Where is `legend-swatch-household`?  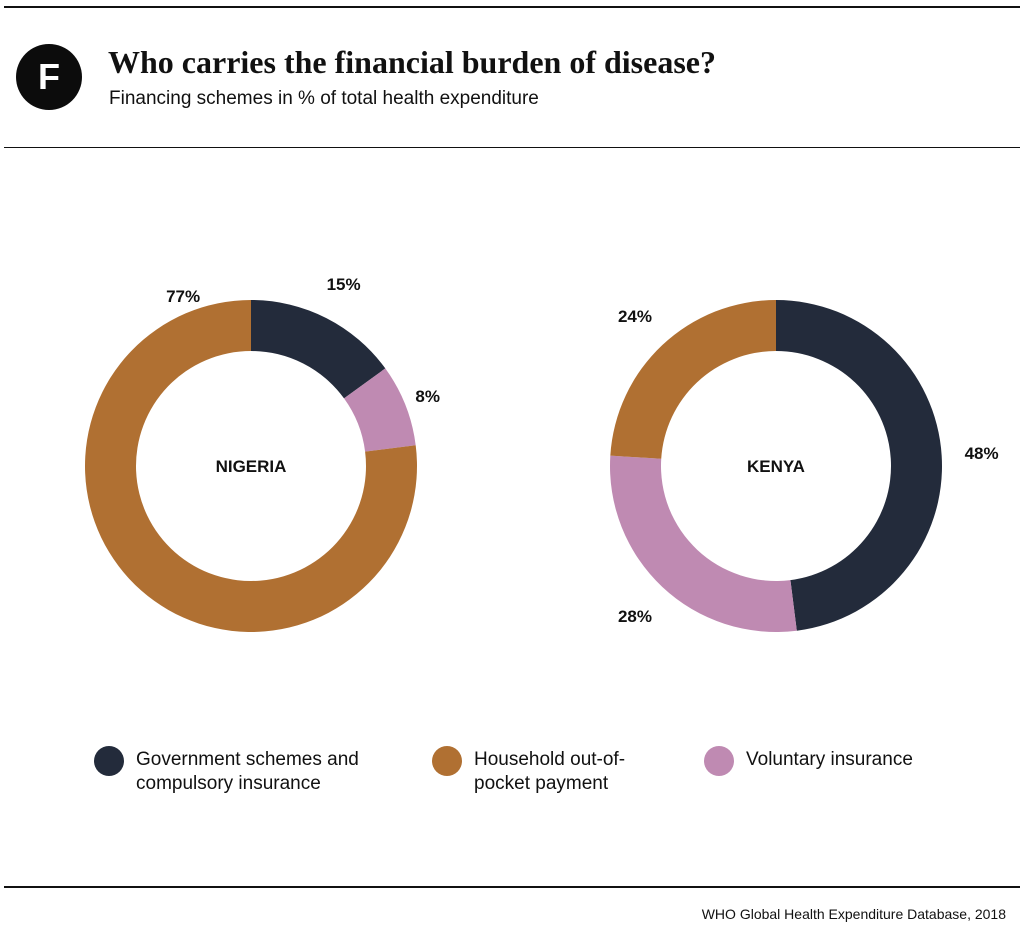
legend-swatch-household is located at coordinates (447, 761).